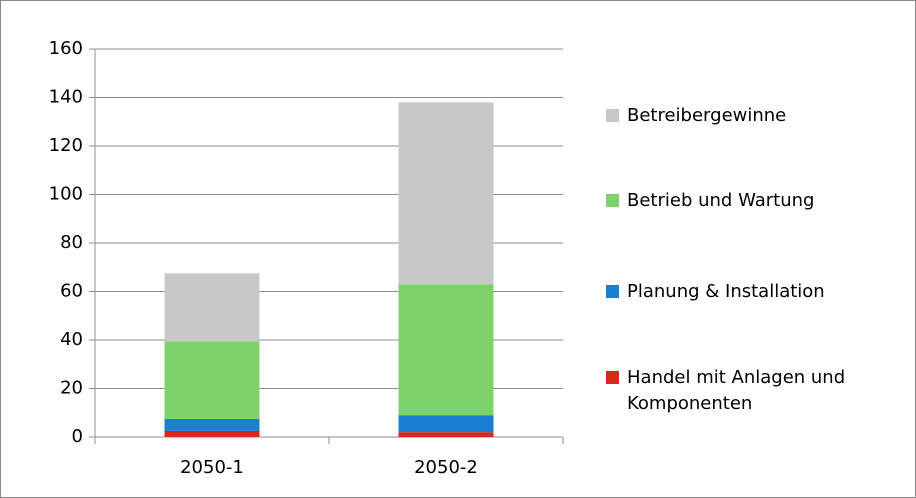  Describe the element at coordinates (77, 436) in the screenshot. I see `y-tick-label: 0` at that location.